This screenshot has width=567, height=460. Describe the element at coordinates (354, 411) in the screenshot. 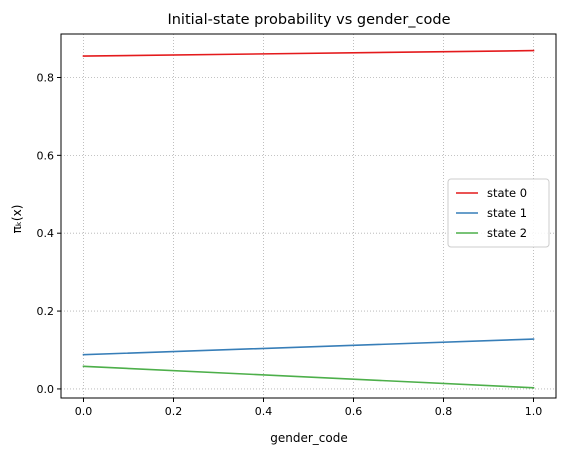

I see `x-tick-label: 0.6` at that location.